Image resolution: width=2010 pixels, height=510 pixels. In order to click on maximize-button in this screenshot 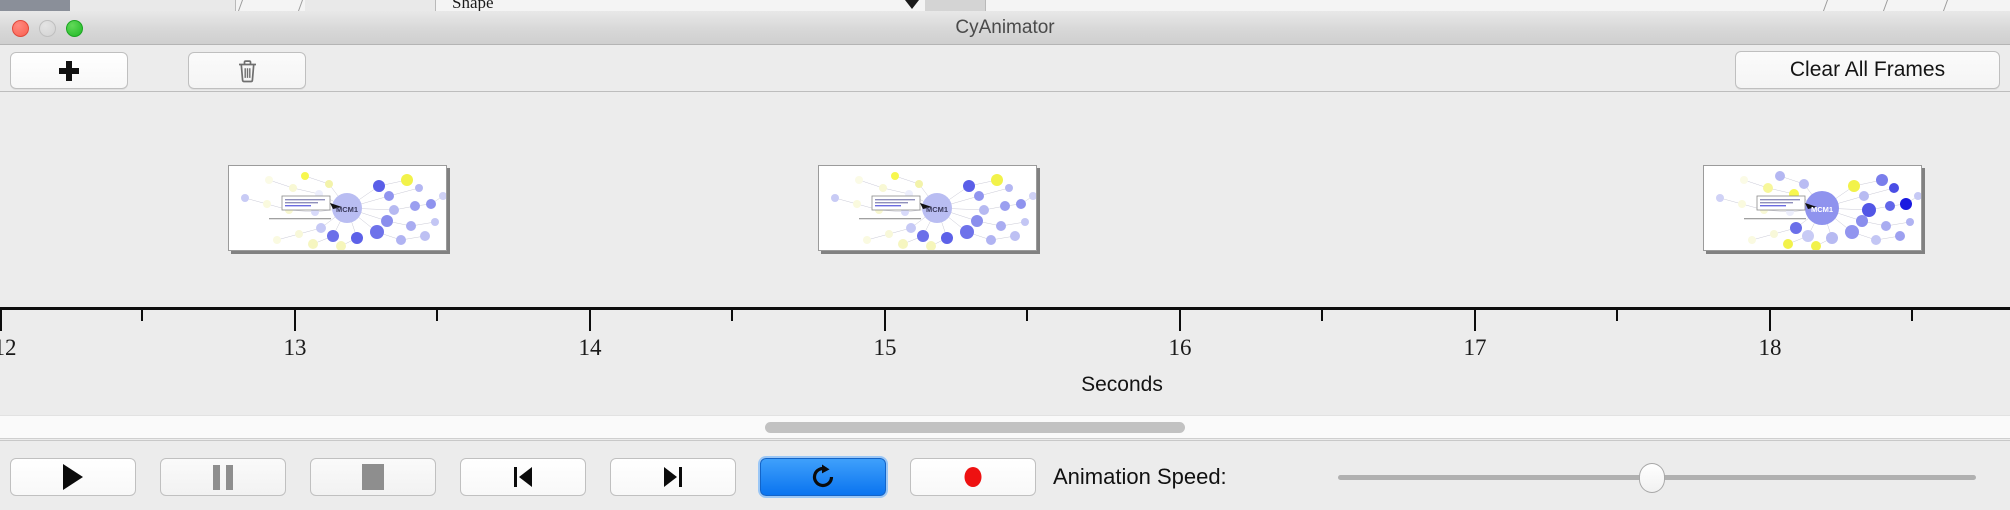, I will do `click(74, 28)`.